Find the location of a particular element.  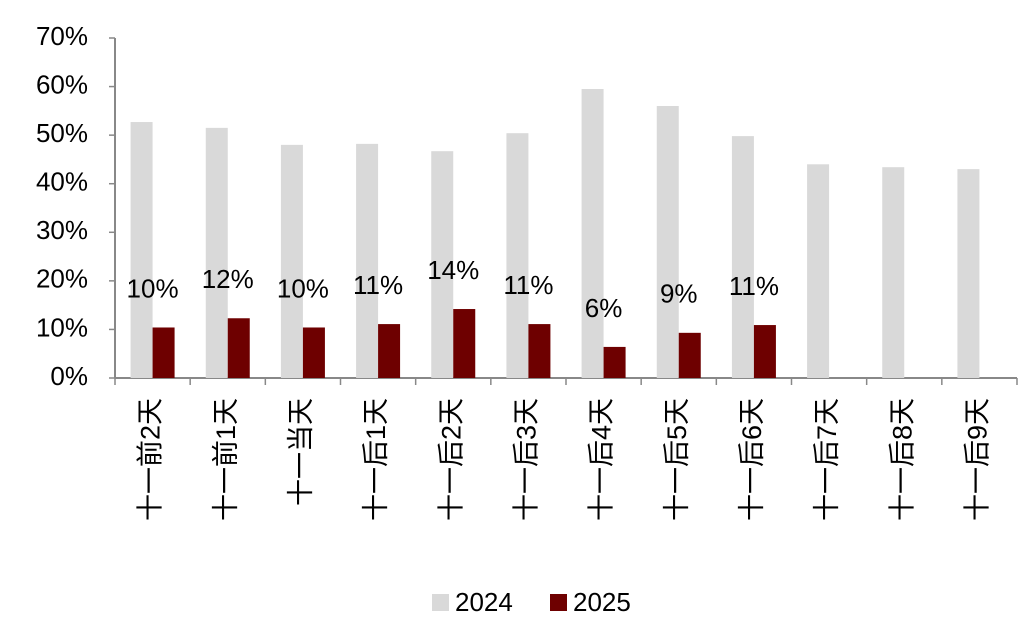

x-tick-label: 十一后1天 is located at coordinates (376, 459).